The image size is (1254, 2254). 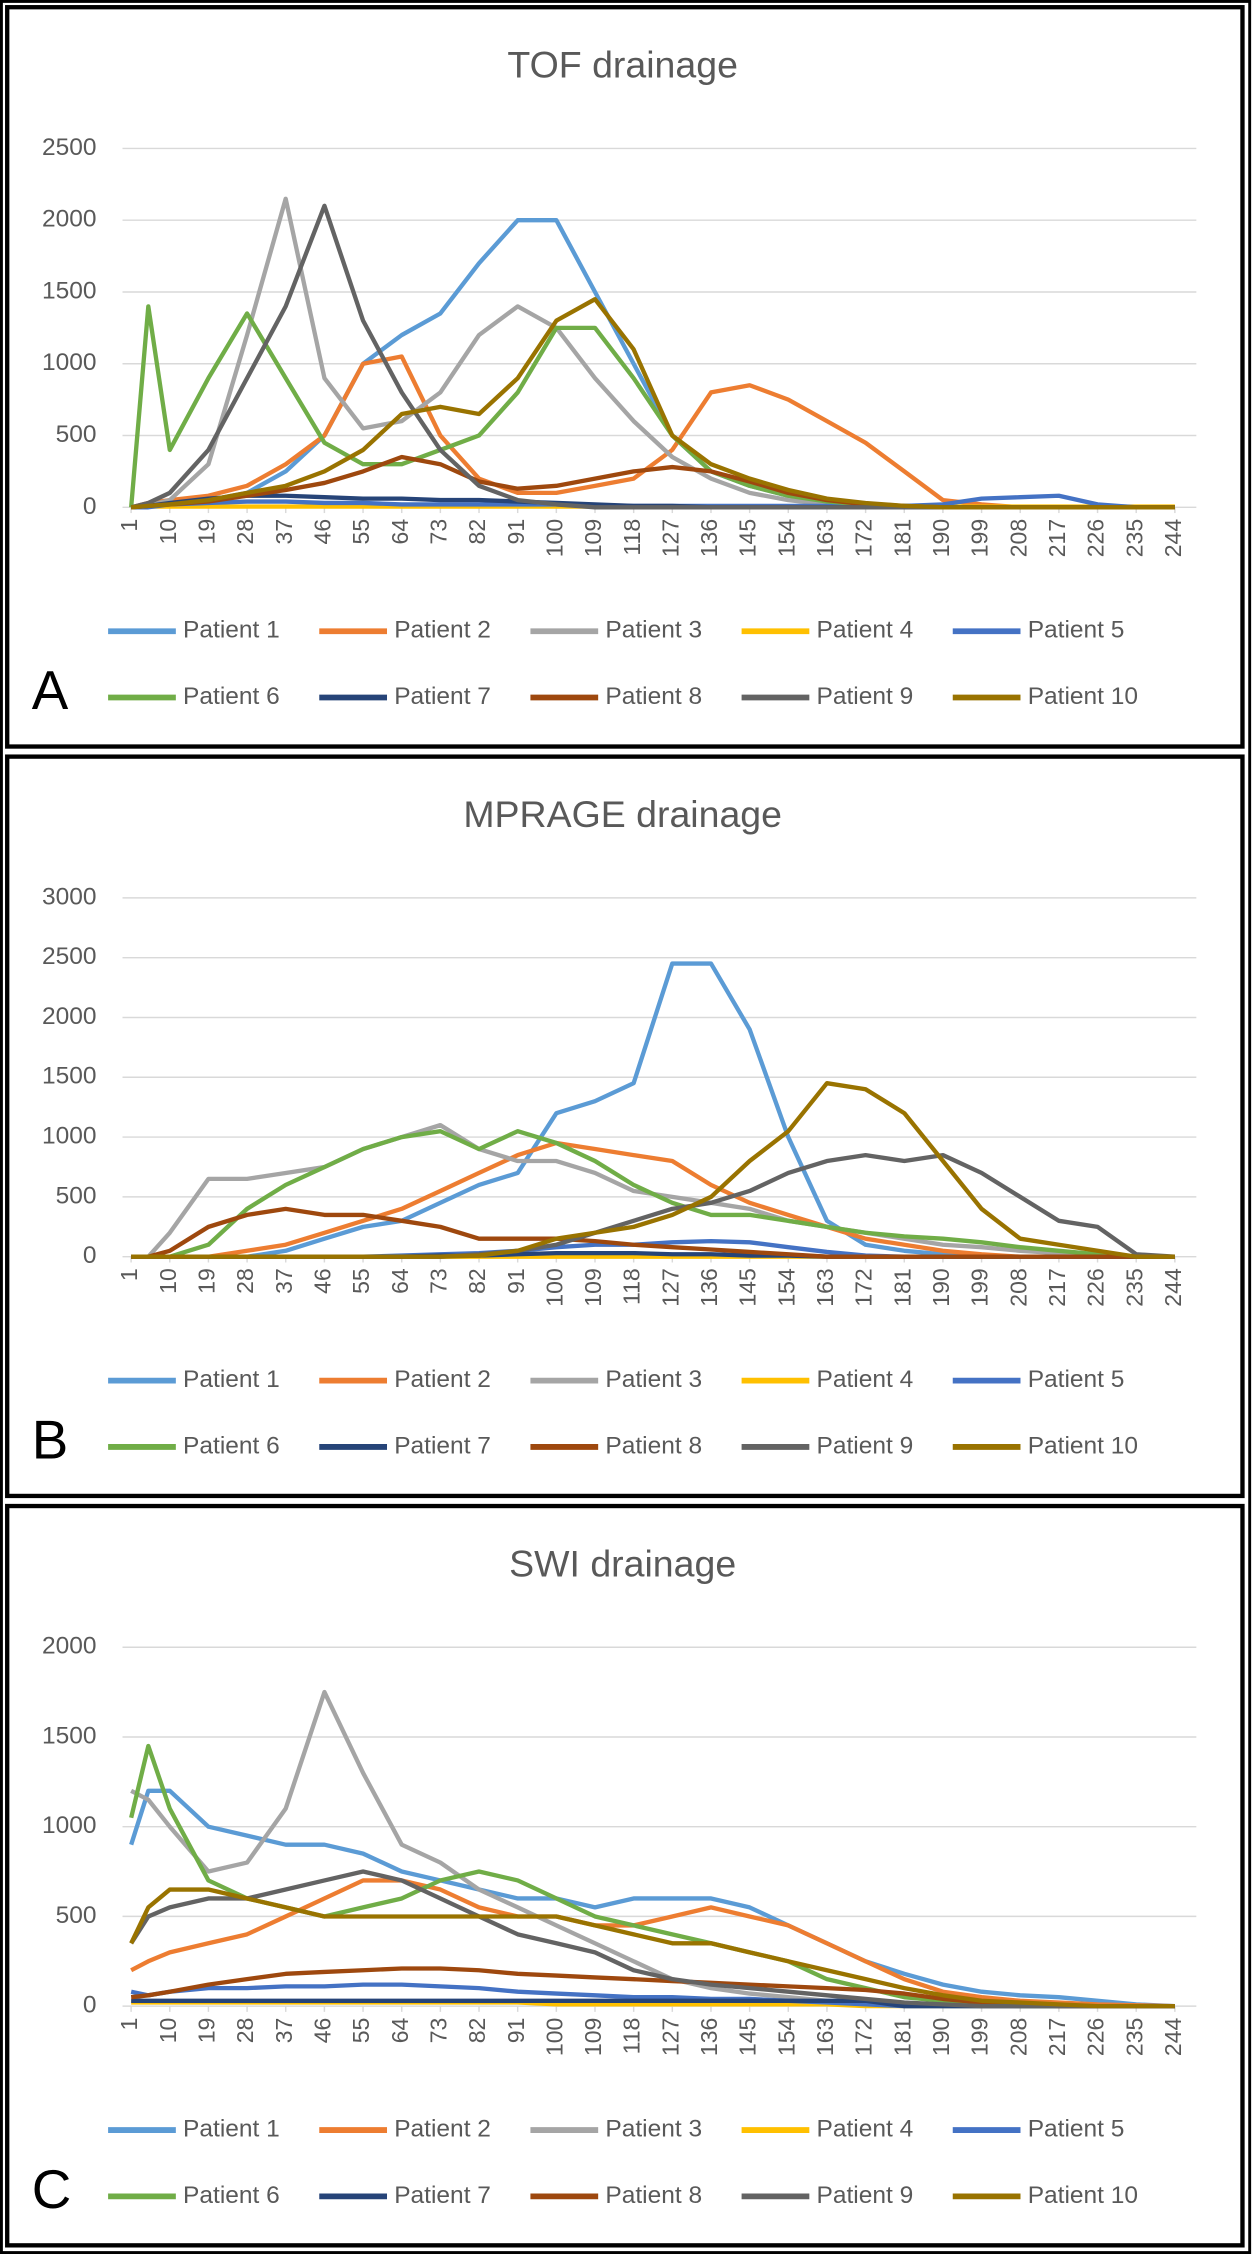 What do you see at coordinates (400, 2030) in the screenshot?
I see `x-tick-label: 64` at bounding box center [400, 2030].